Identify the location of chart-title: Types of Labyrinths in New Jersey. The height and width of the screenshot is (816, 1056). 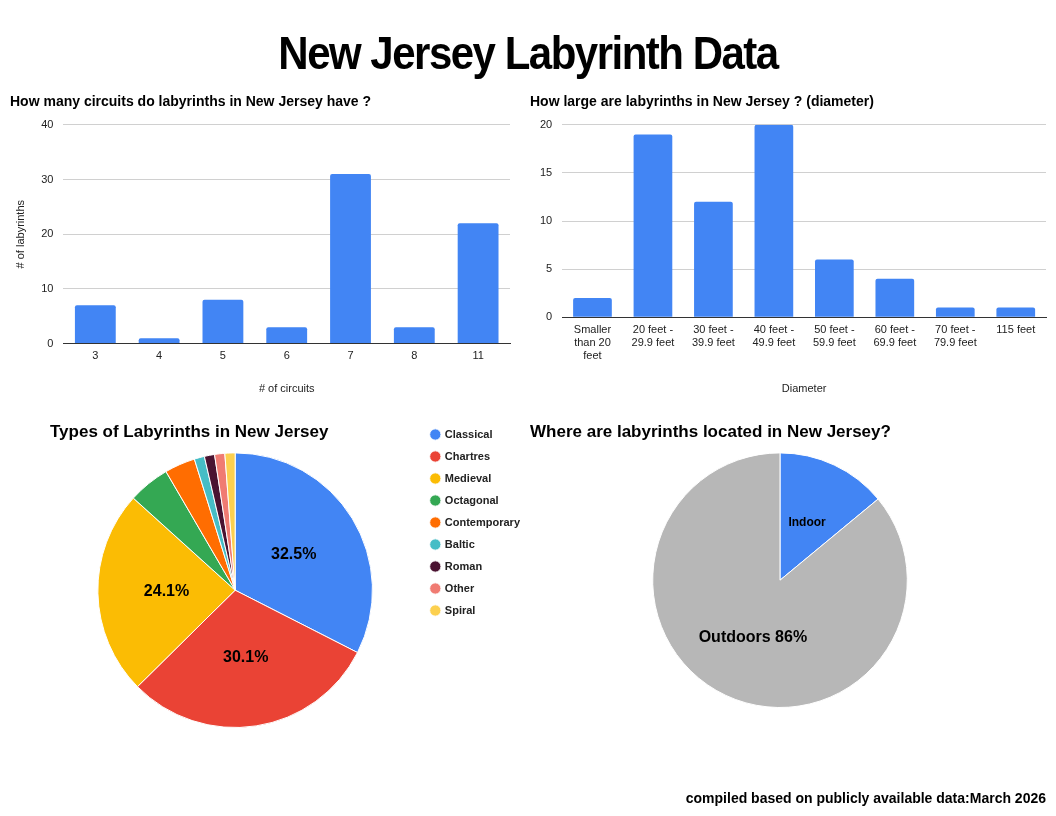
(189, 431).